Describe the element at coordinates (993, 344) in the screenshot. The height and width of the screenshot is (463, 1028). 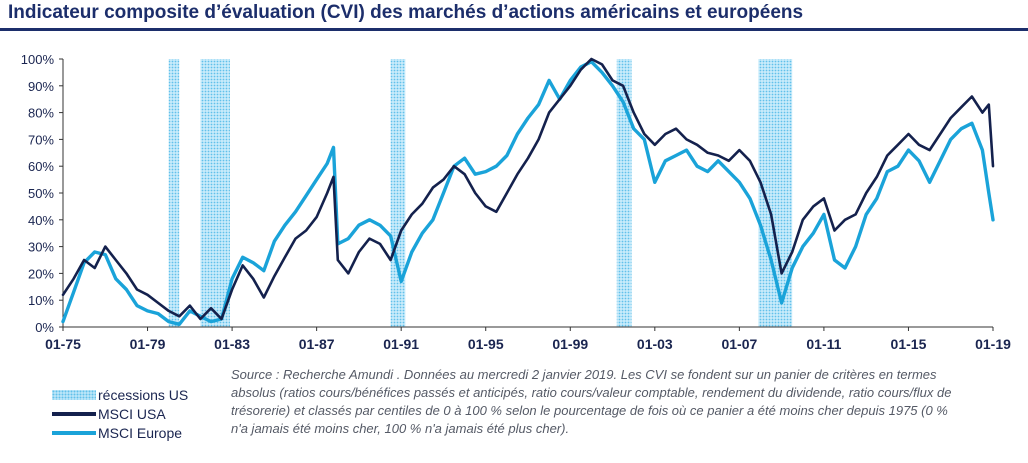
I see `x-tick-label: 01-19` at that location.